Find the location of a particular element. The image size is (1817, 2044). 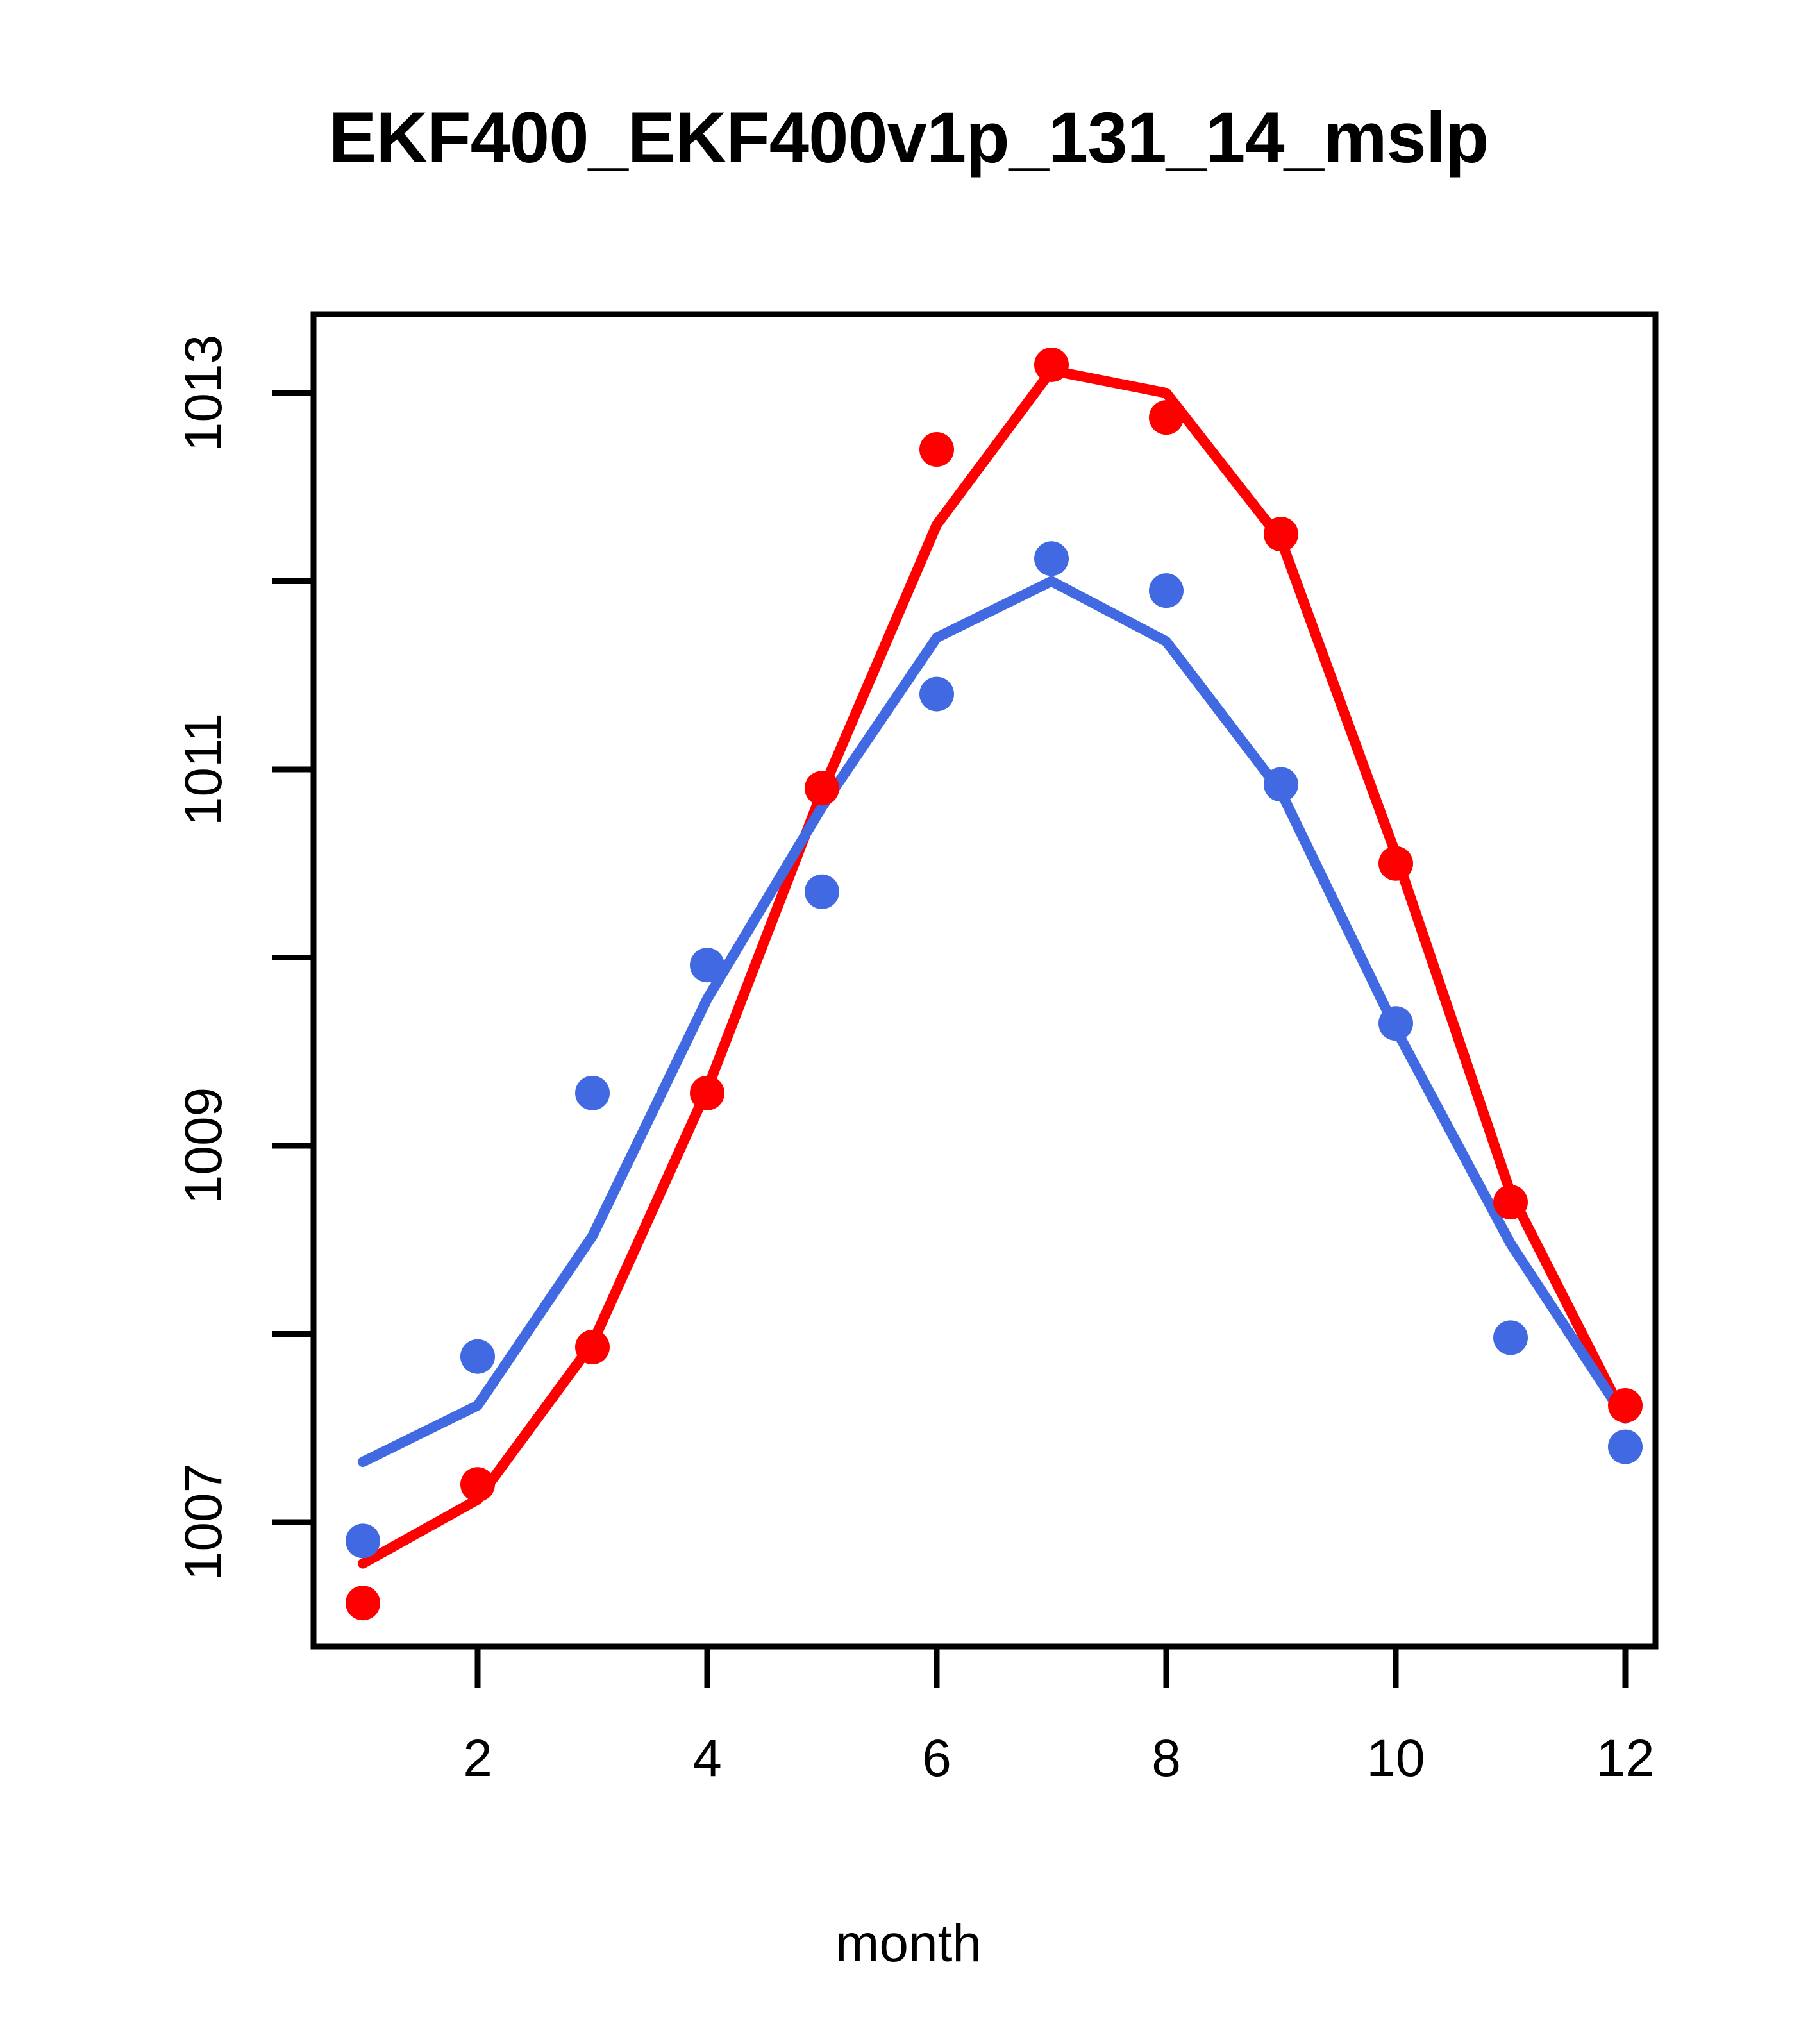

x-axis-label: month is located at coordinates (908, 1943).